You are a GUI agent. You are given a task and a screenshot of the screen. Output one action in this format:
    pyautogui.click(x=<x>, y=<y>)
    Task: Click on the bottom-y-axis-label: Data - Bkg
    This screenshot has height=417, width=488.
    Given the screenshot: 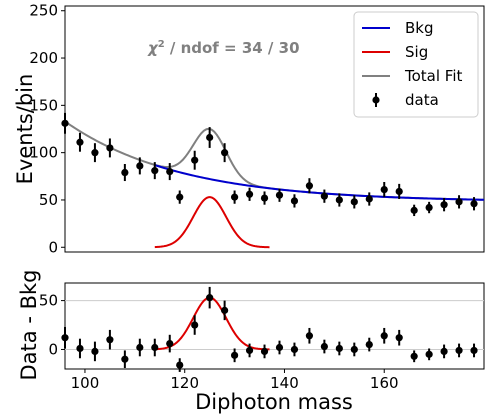 What is the action you would take?
    pyautogui.click(x=29, y=325)
    